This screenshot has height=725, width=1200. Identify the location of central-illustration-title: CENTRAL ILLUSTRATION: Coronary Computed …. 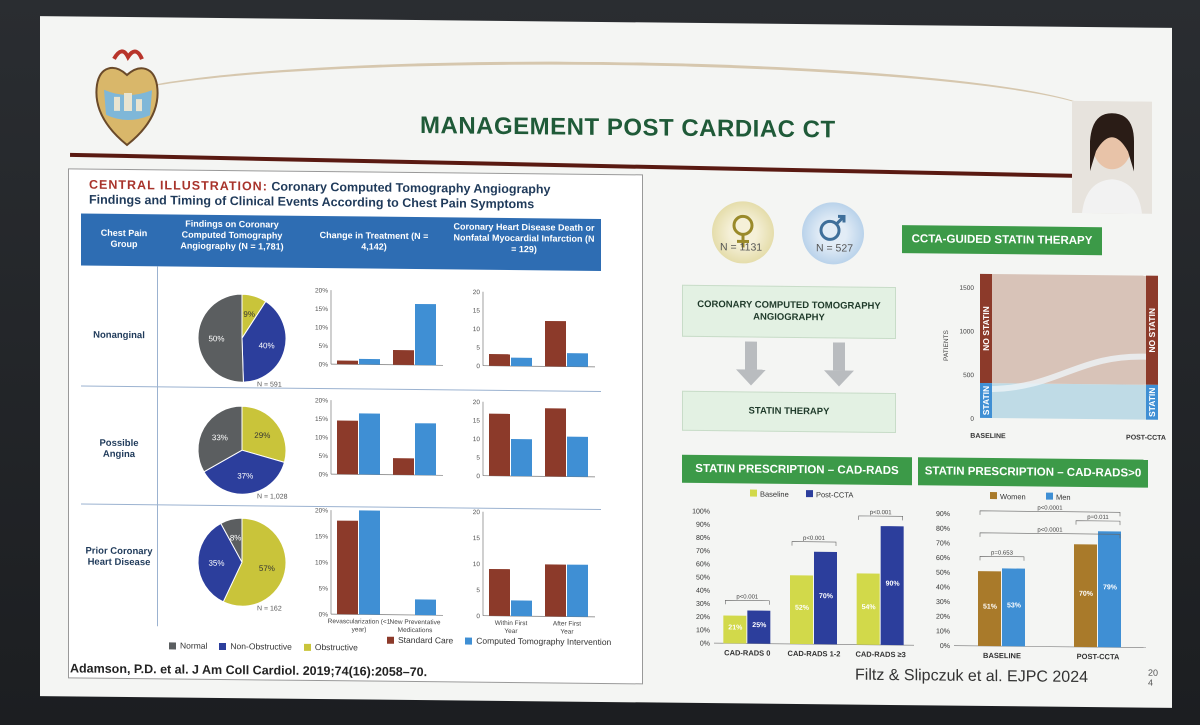
(344, 195).